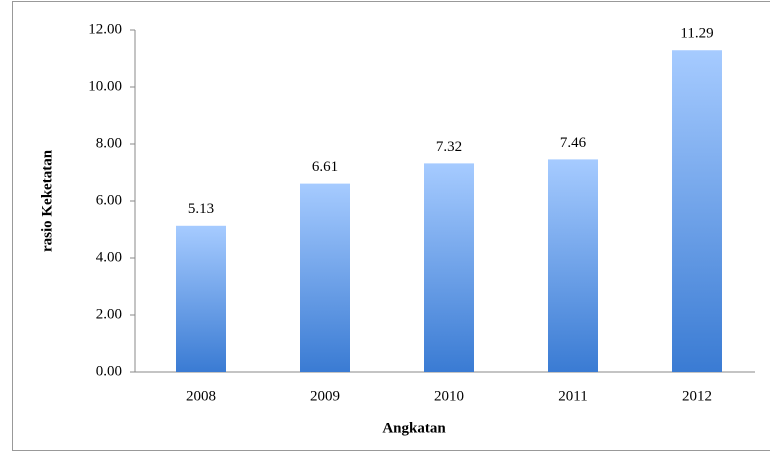 This screenshot has width=770, height=453. I want to click on x-tick-label: 2012, so click(697, 396).